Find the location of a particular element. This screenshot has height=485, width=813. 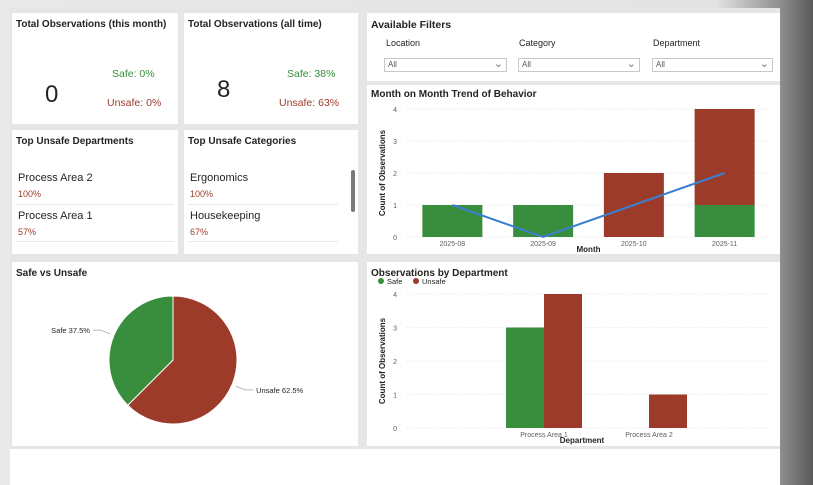

filter-category-label: Category is located at coordinates (537, 43).